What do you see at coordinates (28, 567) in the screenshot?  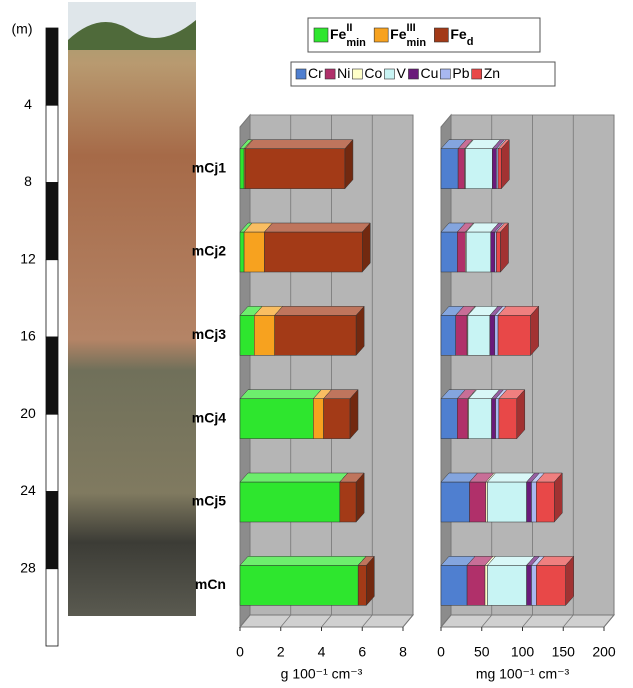 I see `y-tick-label: 28` at bounding box center [28, 567].